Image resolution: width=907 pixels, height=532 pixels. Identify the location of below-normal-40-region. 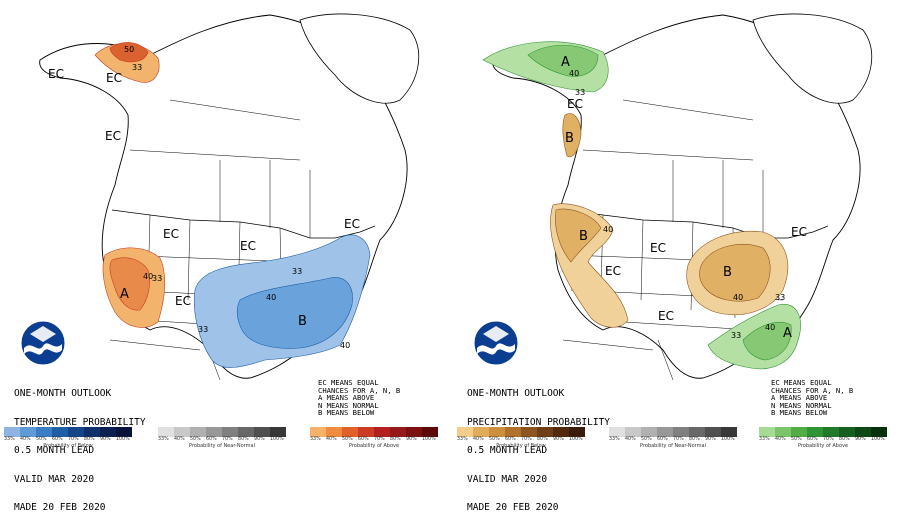
(294, 313).